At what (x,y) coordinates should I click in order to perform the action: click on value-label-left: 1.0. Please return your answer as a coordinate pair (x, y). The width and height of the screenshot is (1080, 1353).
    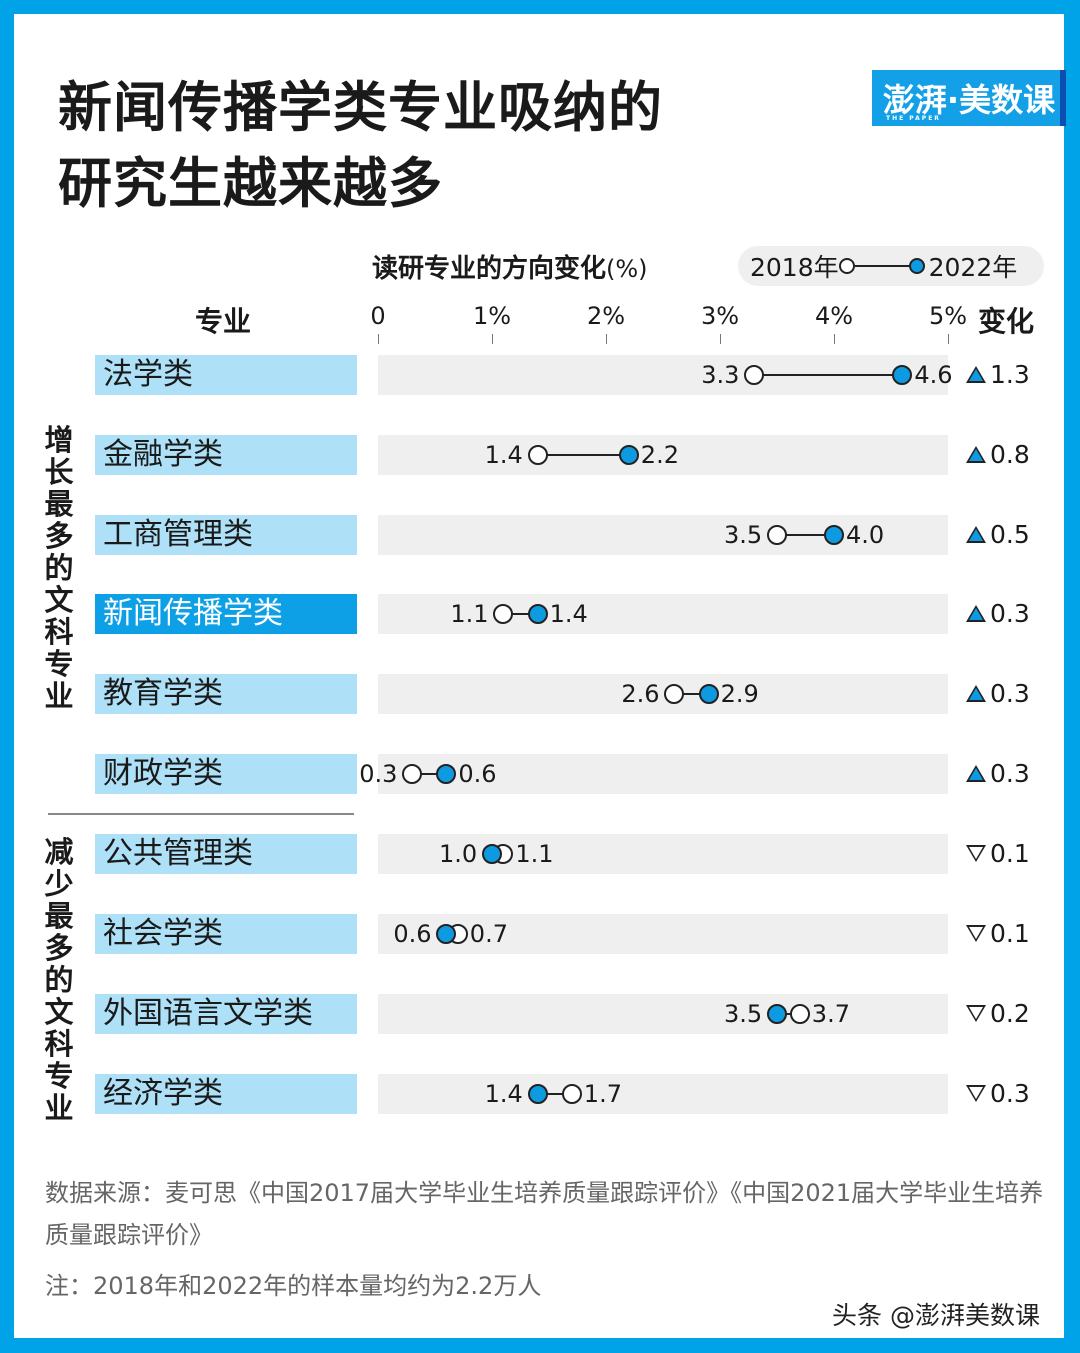
    Looking at the image, I should click on (458, 854).